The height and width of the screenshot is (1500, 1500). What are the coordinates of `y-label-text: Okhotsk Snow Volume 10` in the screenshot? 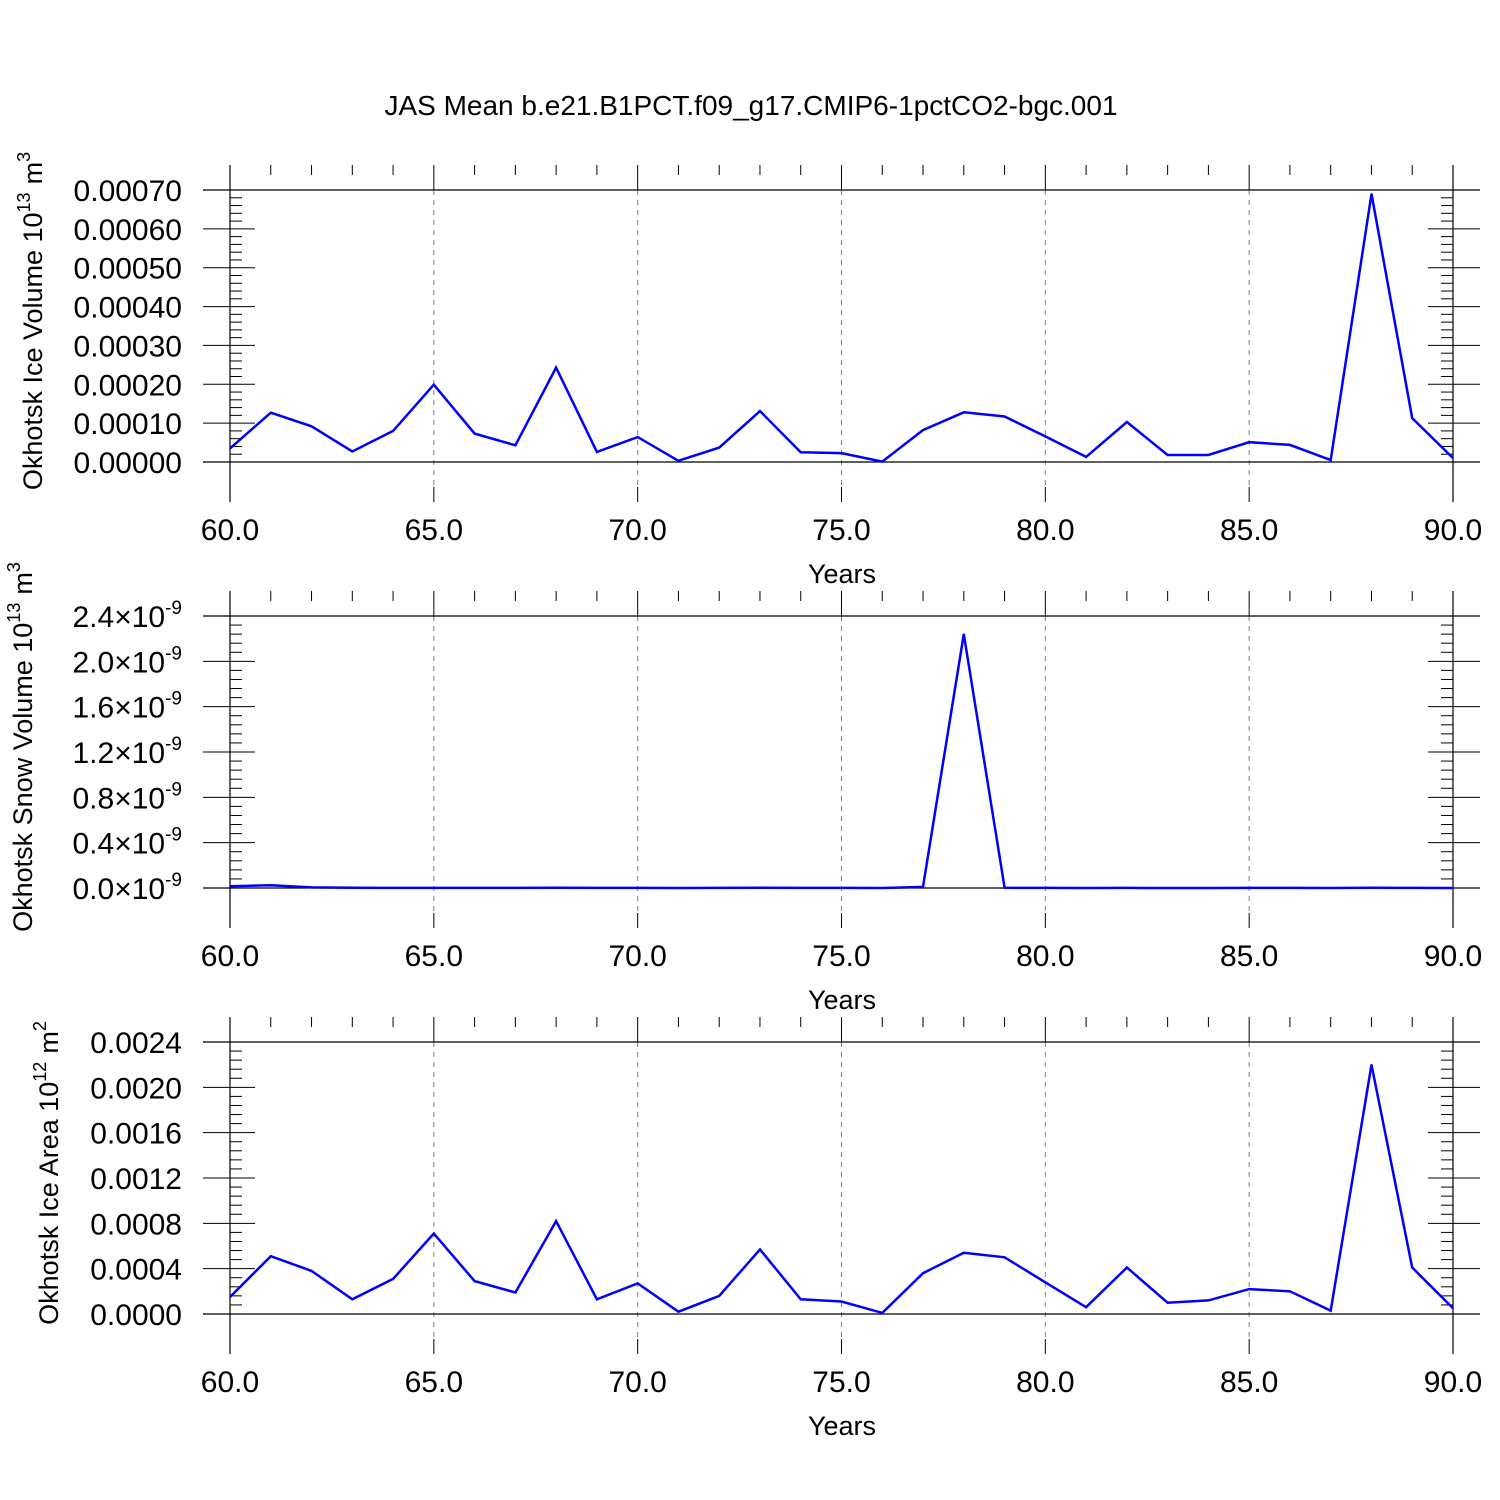 It's located at (23, 777).